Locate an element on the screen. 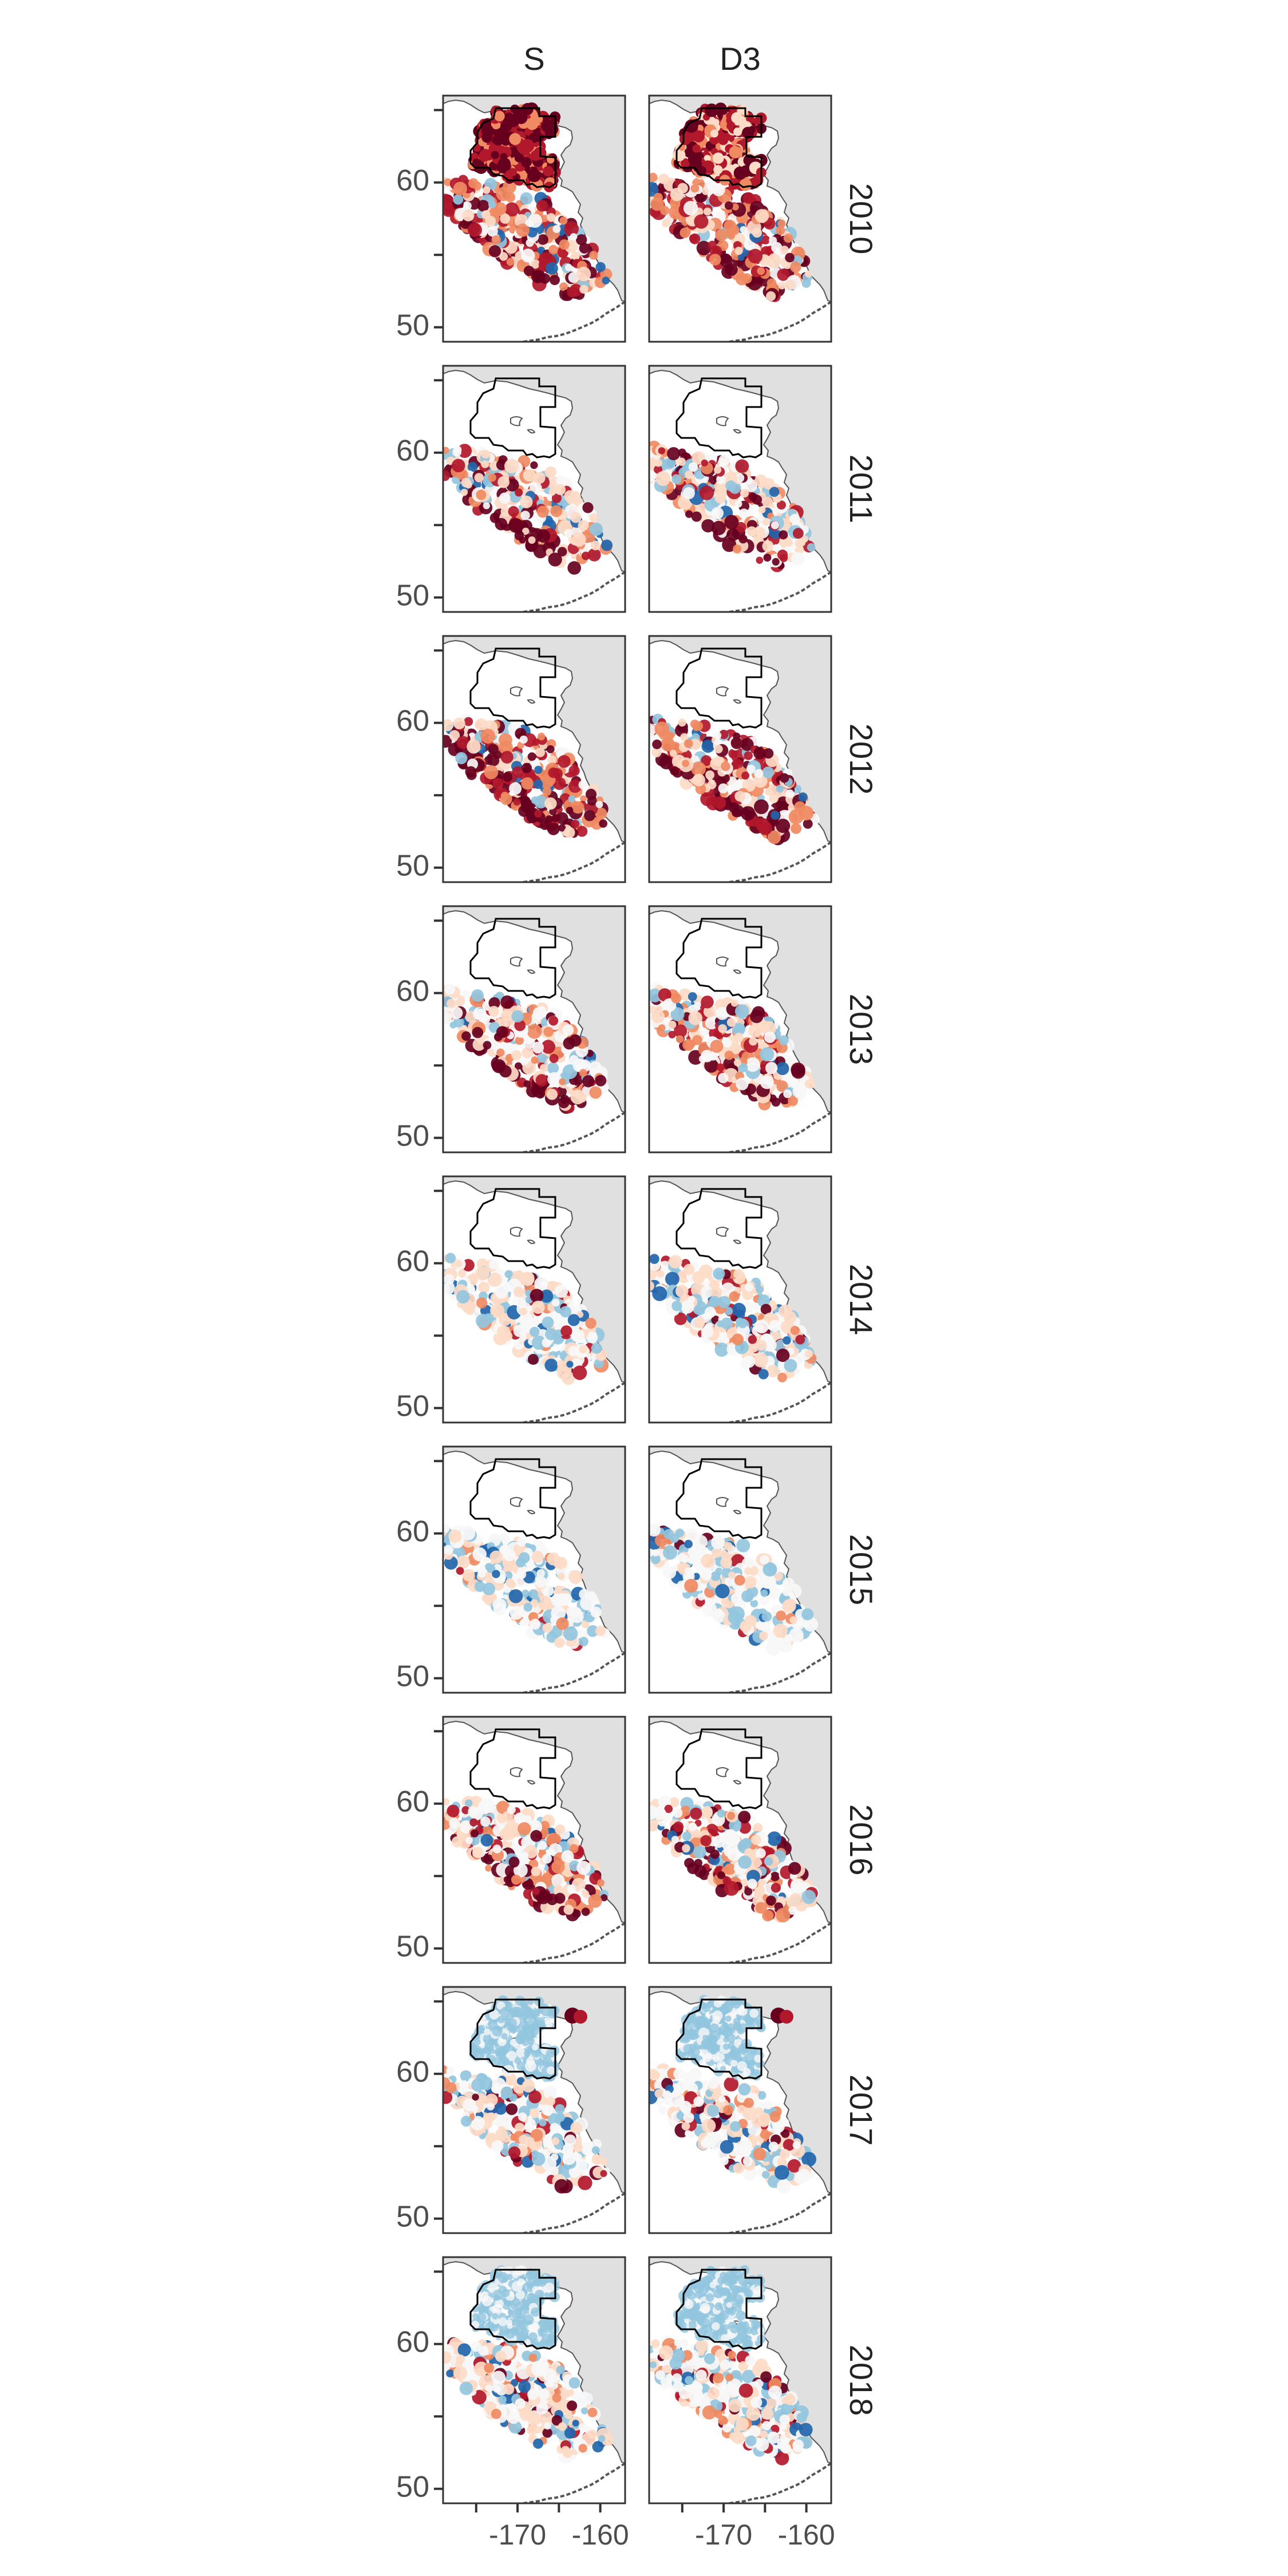  map-panel-s-2018: -170 -160 is located at coordinates (535, 2403).